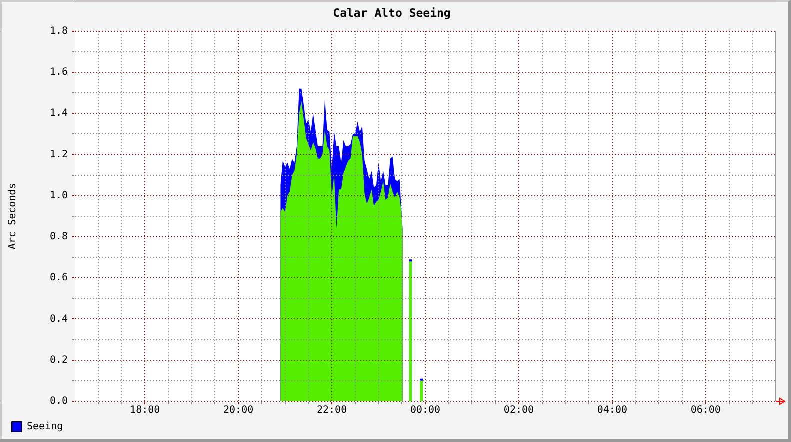  What do you see at coordinates (59, 319) in the screenshot?
I see `y-tick-label: 0.4` at bounding box center [59, 319].